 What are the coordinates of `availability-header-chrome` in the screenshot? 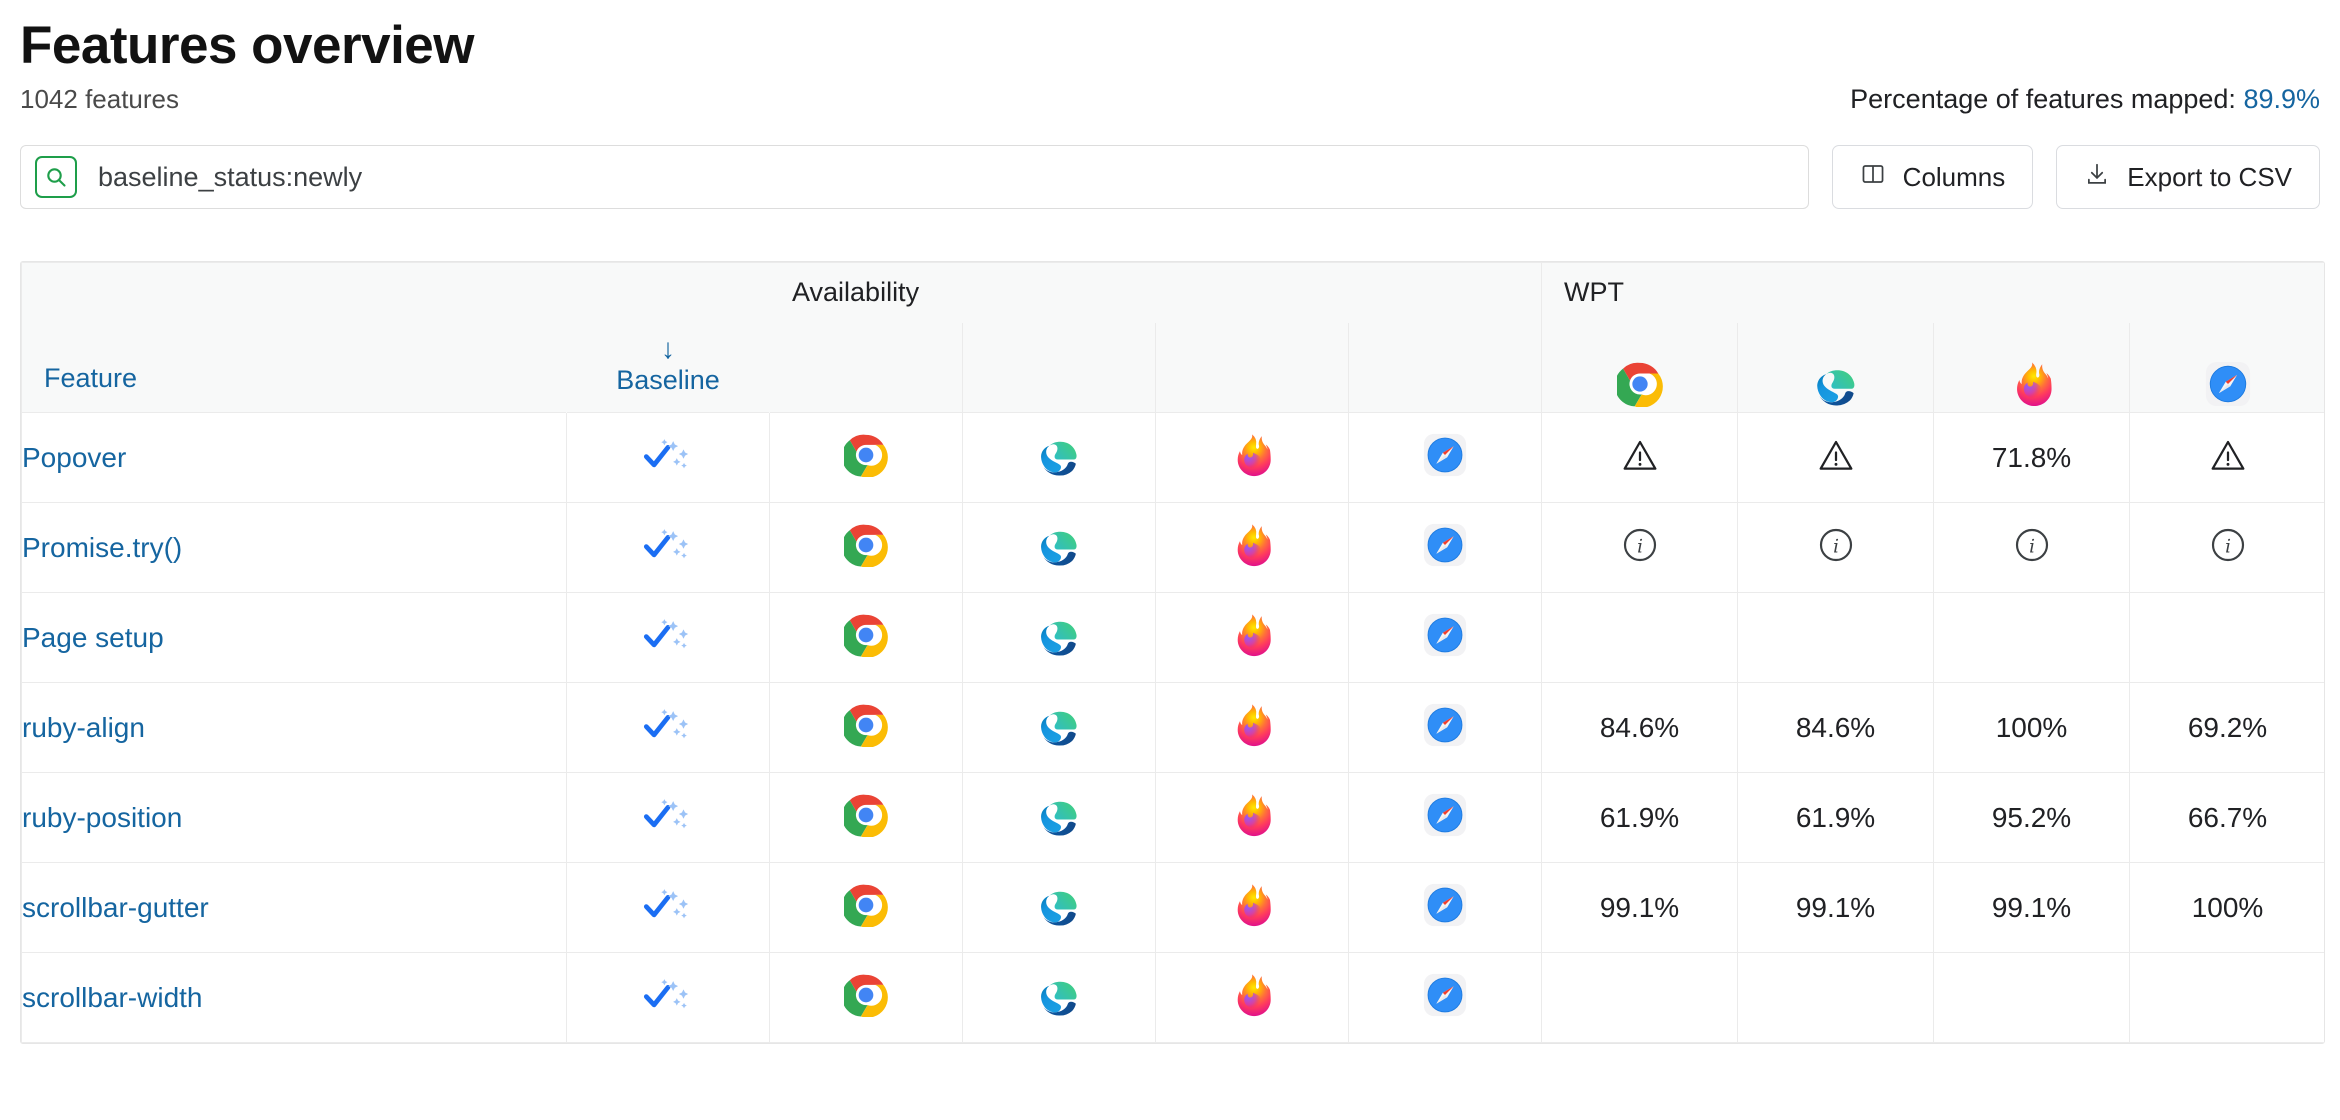 It's located at (866, 368).